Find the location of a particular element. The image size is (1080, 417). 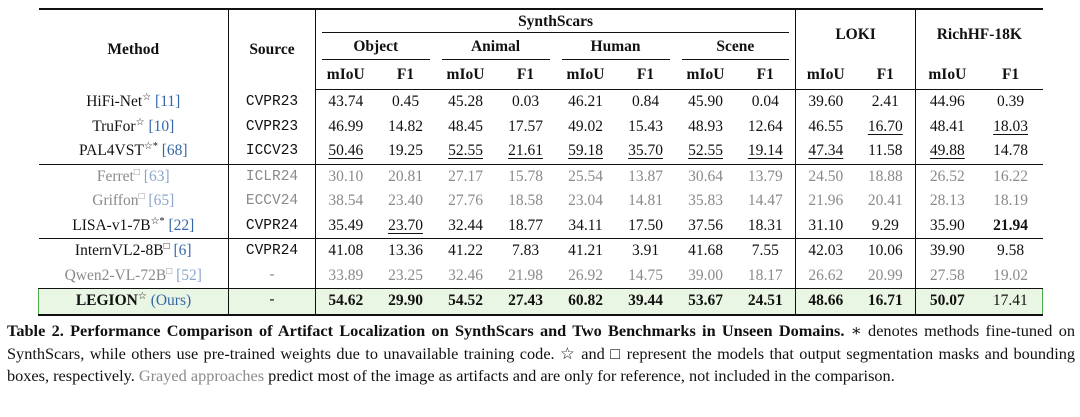

value: 35.70 is located at coordinates (645, 151).